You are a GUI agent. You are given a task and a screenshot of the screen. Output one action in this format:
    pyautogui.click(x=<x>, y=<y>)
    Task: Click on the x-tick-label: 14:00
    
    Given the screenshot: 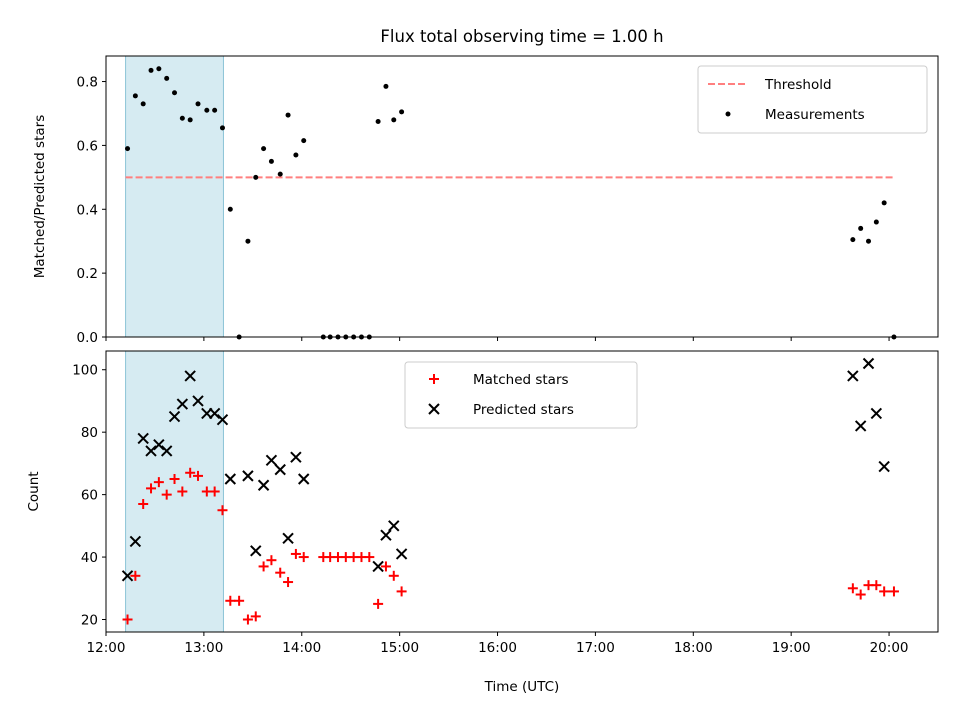 What is the action you would take?
    pyautogui.click(x=301, y=648)
    